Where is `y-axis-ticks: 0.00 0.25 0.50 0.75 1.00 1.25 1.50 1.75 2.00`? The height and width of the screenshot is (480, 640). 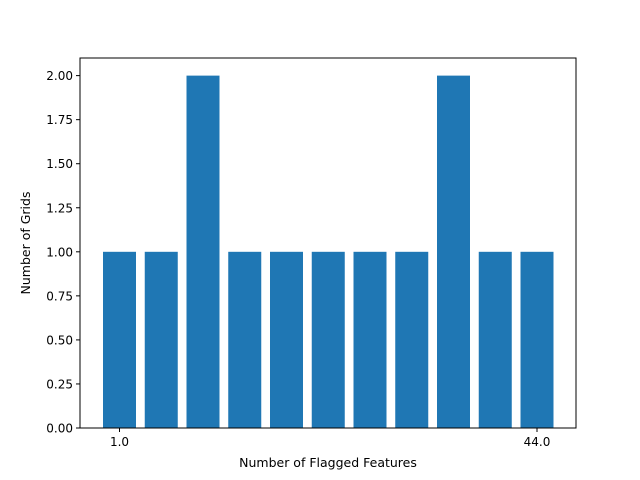 y-axis-ticks: 0.00 0.25 0.50 0.75 1.00 1.25 1.50 1.75 2.00 is located at coordinates (63, 252).